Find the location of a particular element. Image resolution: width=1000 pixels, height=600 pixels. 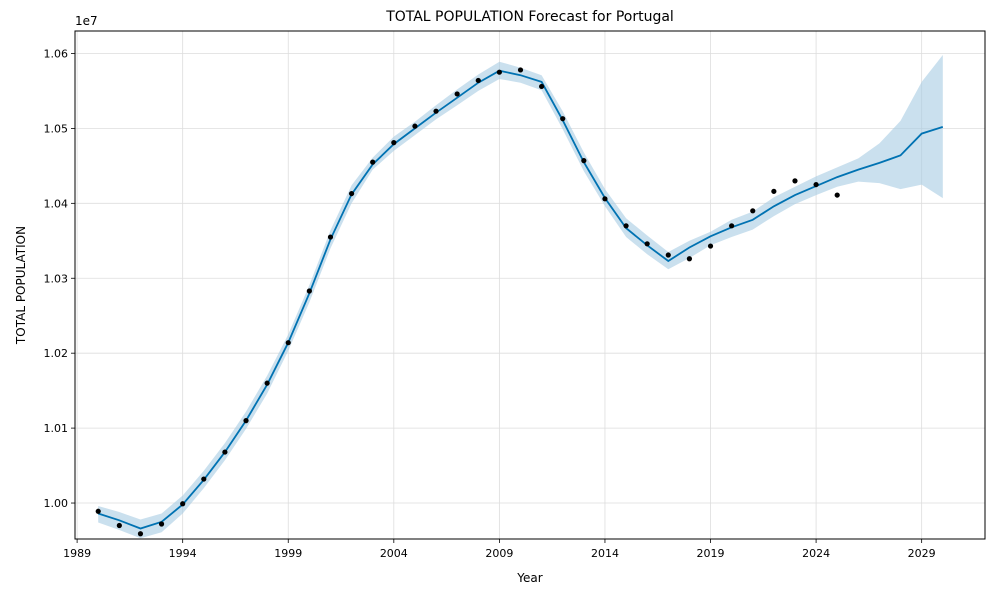

y-tick-label: 1.05 is located at coordinates (56, 128).